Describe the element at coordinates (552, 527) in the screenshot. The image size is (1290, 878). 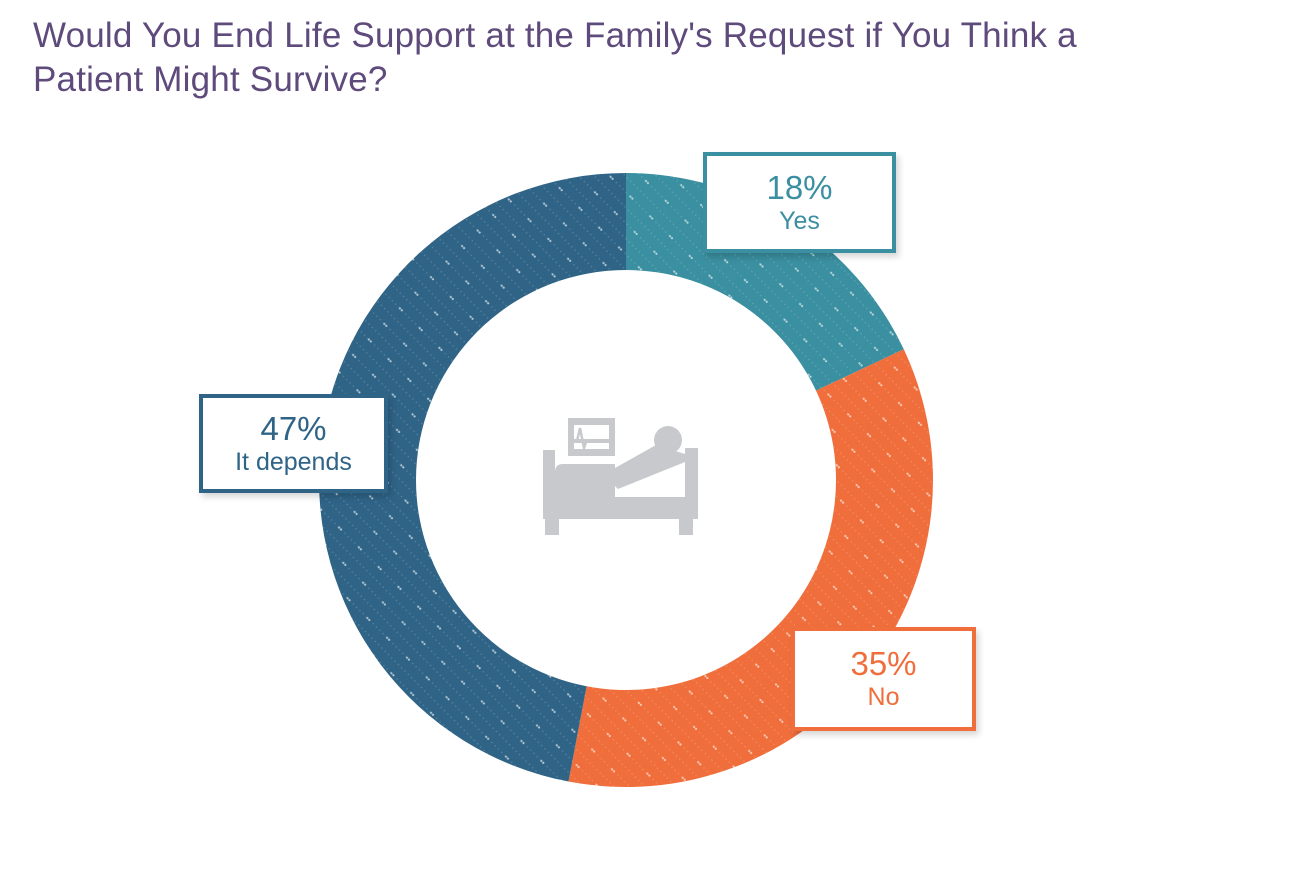
I see `bed-leg-left` at that location.